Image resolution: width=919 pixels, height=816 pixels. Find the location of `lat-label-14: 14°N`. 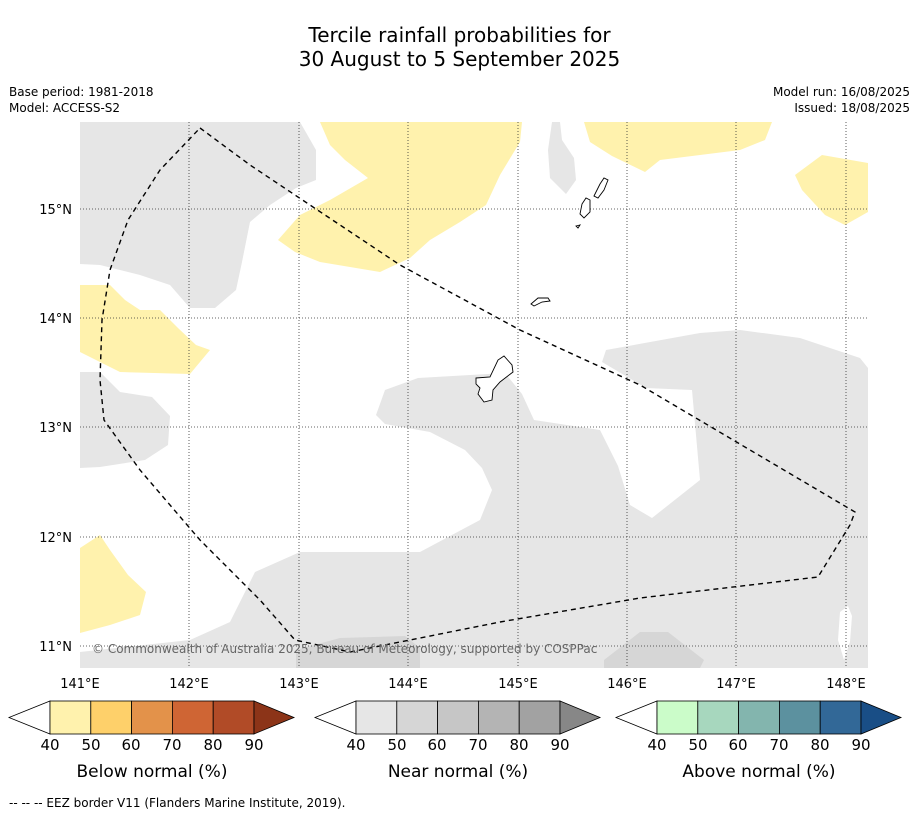

lat-label-14: 14°N is located at coordinates (55, 319).